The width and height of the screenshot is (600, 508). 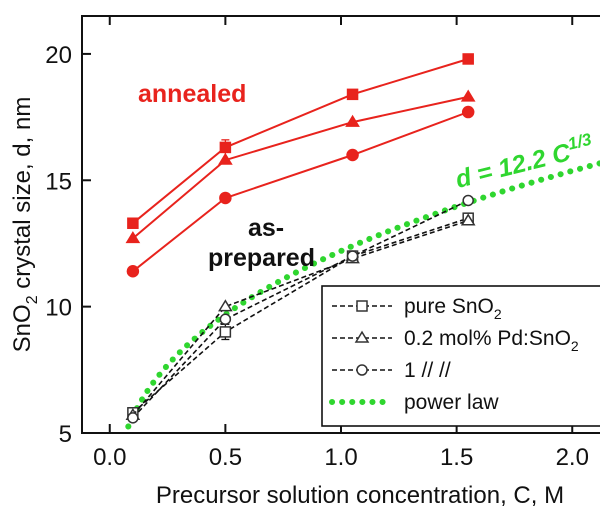 I want to click on legend-label-part: pure SnO, so click(x=449, y=306).